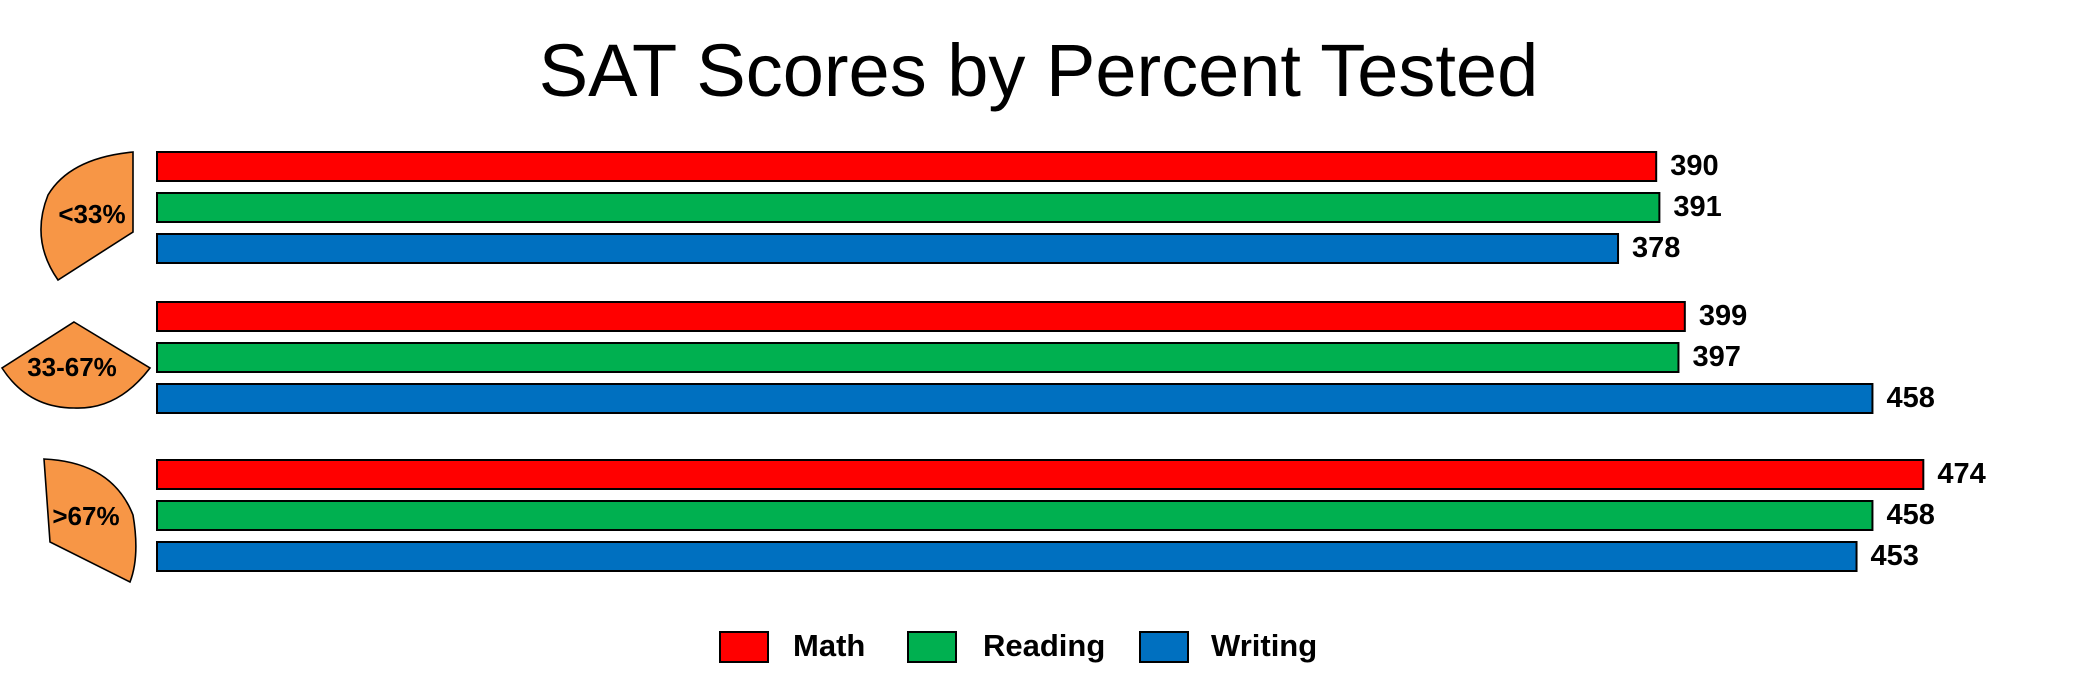  I want to click on legend-label-math: Math, so click(829, 645).